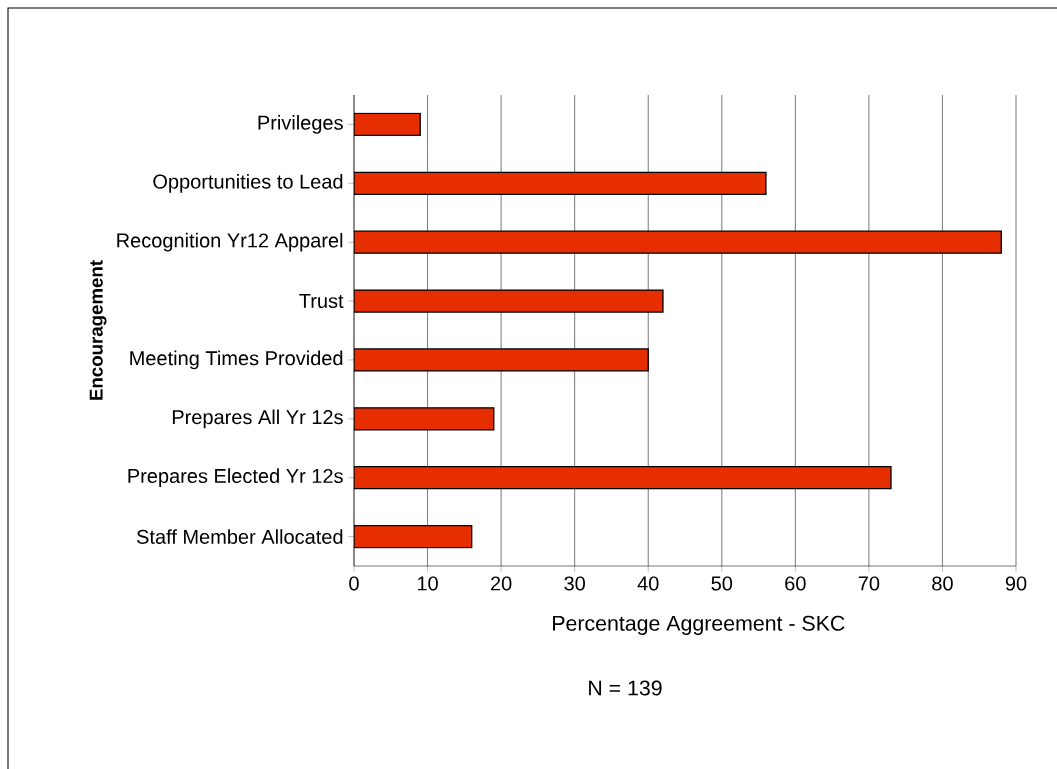 The width and height of the screenshot is (1057, 769). What do you see at coordinates (501, 583) in the screenshot?
I see `x-tick-label: 20` at bounding box center [501, 583].